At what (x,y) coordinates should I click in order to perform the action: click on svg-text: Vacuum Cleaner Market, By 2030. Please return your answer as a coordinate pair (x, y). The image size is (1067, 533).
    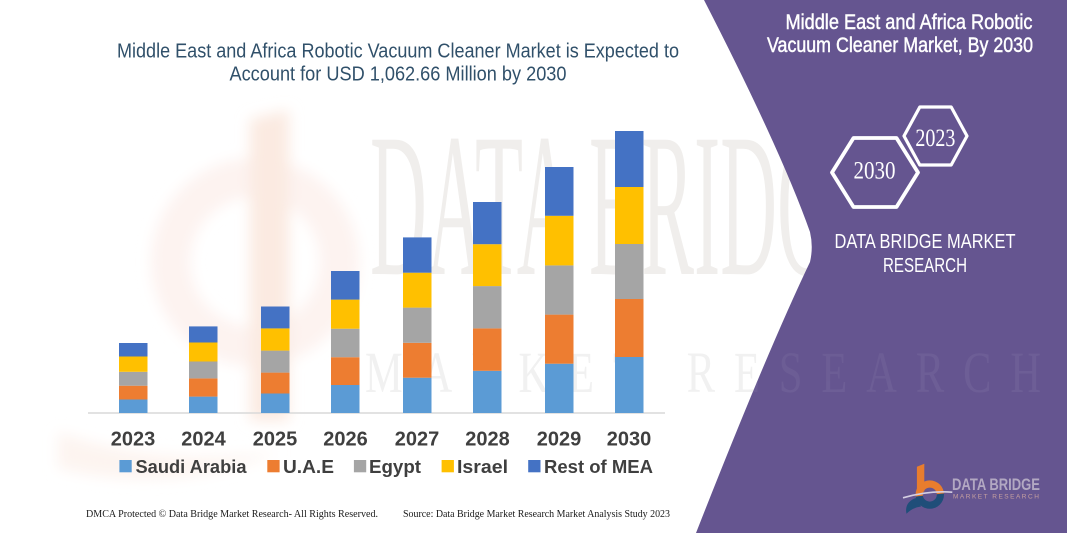
    Looking at the image, I should click on (900, 45).